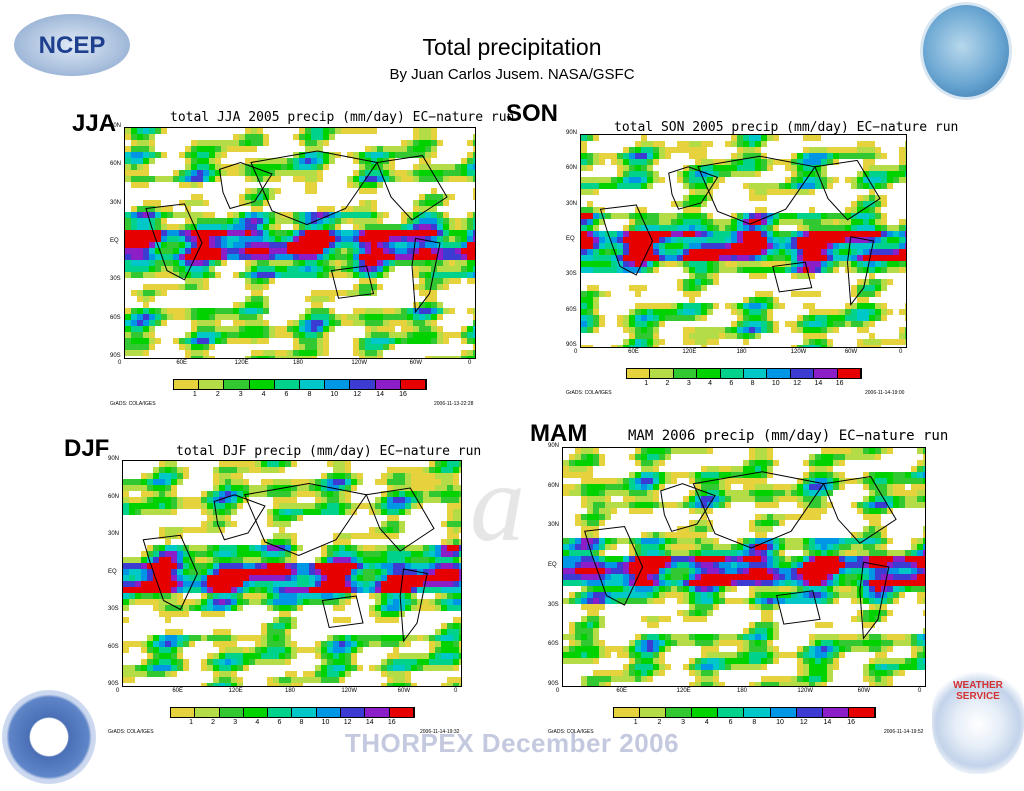  Describe the element at coordinates (904, 732) in the screenshot. I see `plot-timestamp: 2006-11-14-19:52` at that location.